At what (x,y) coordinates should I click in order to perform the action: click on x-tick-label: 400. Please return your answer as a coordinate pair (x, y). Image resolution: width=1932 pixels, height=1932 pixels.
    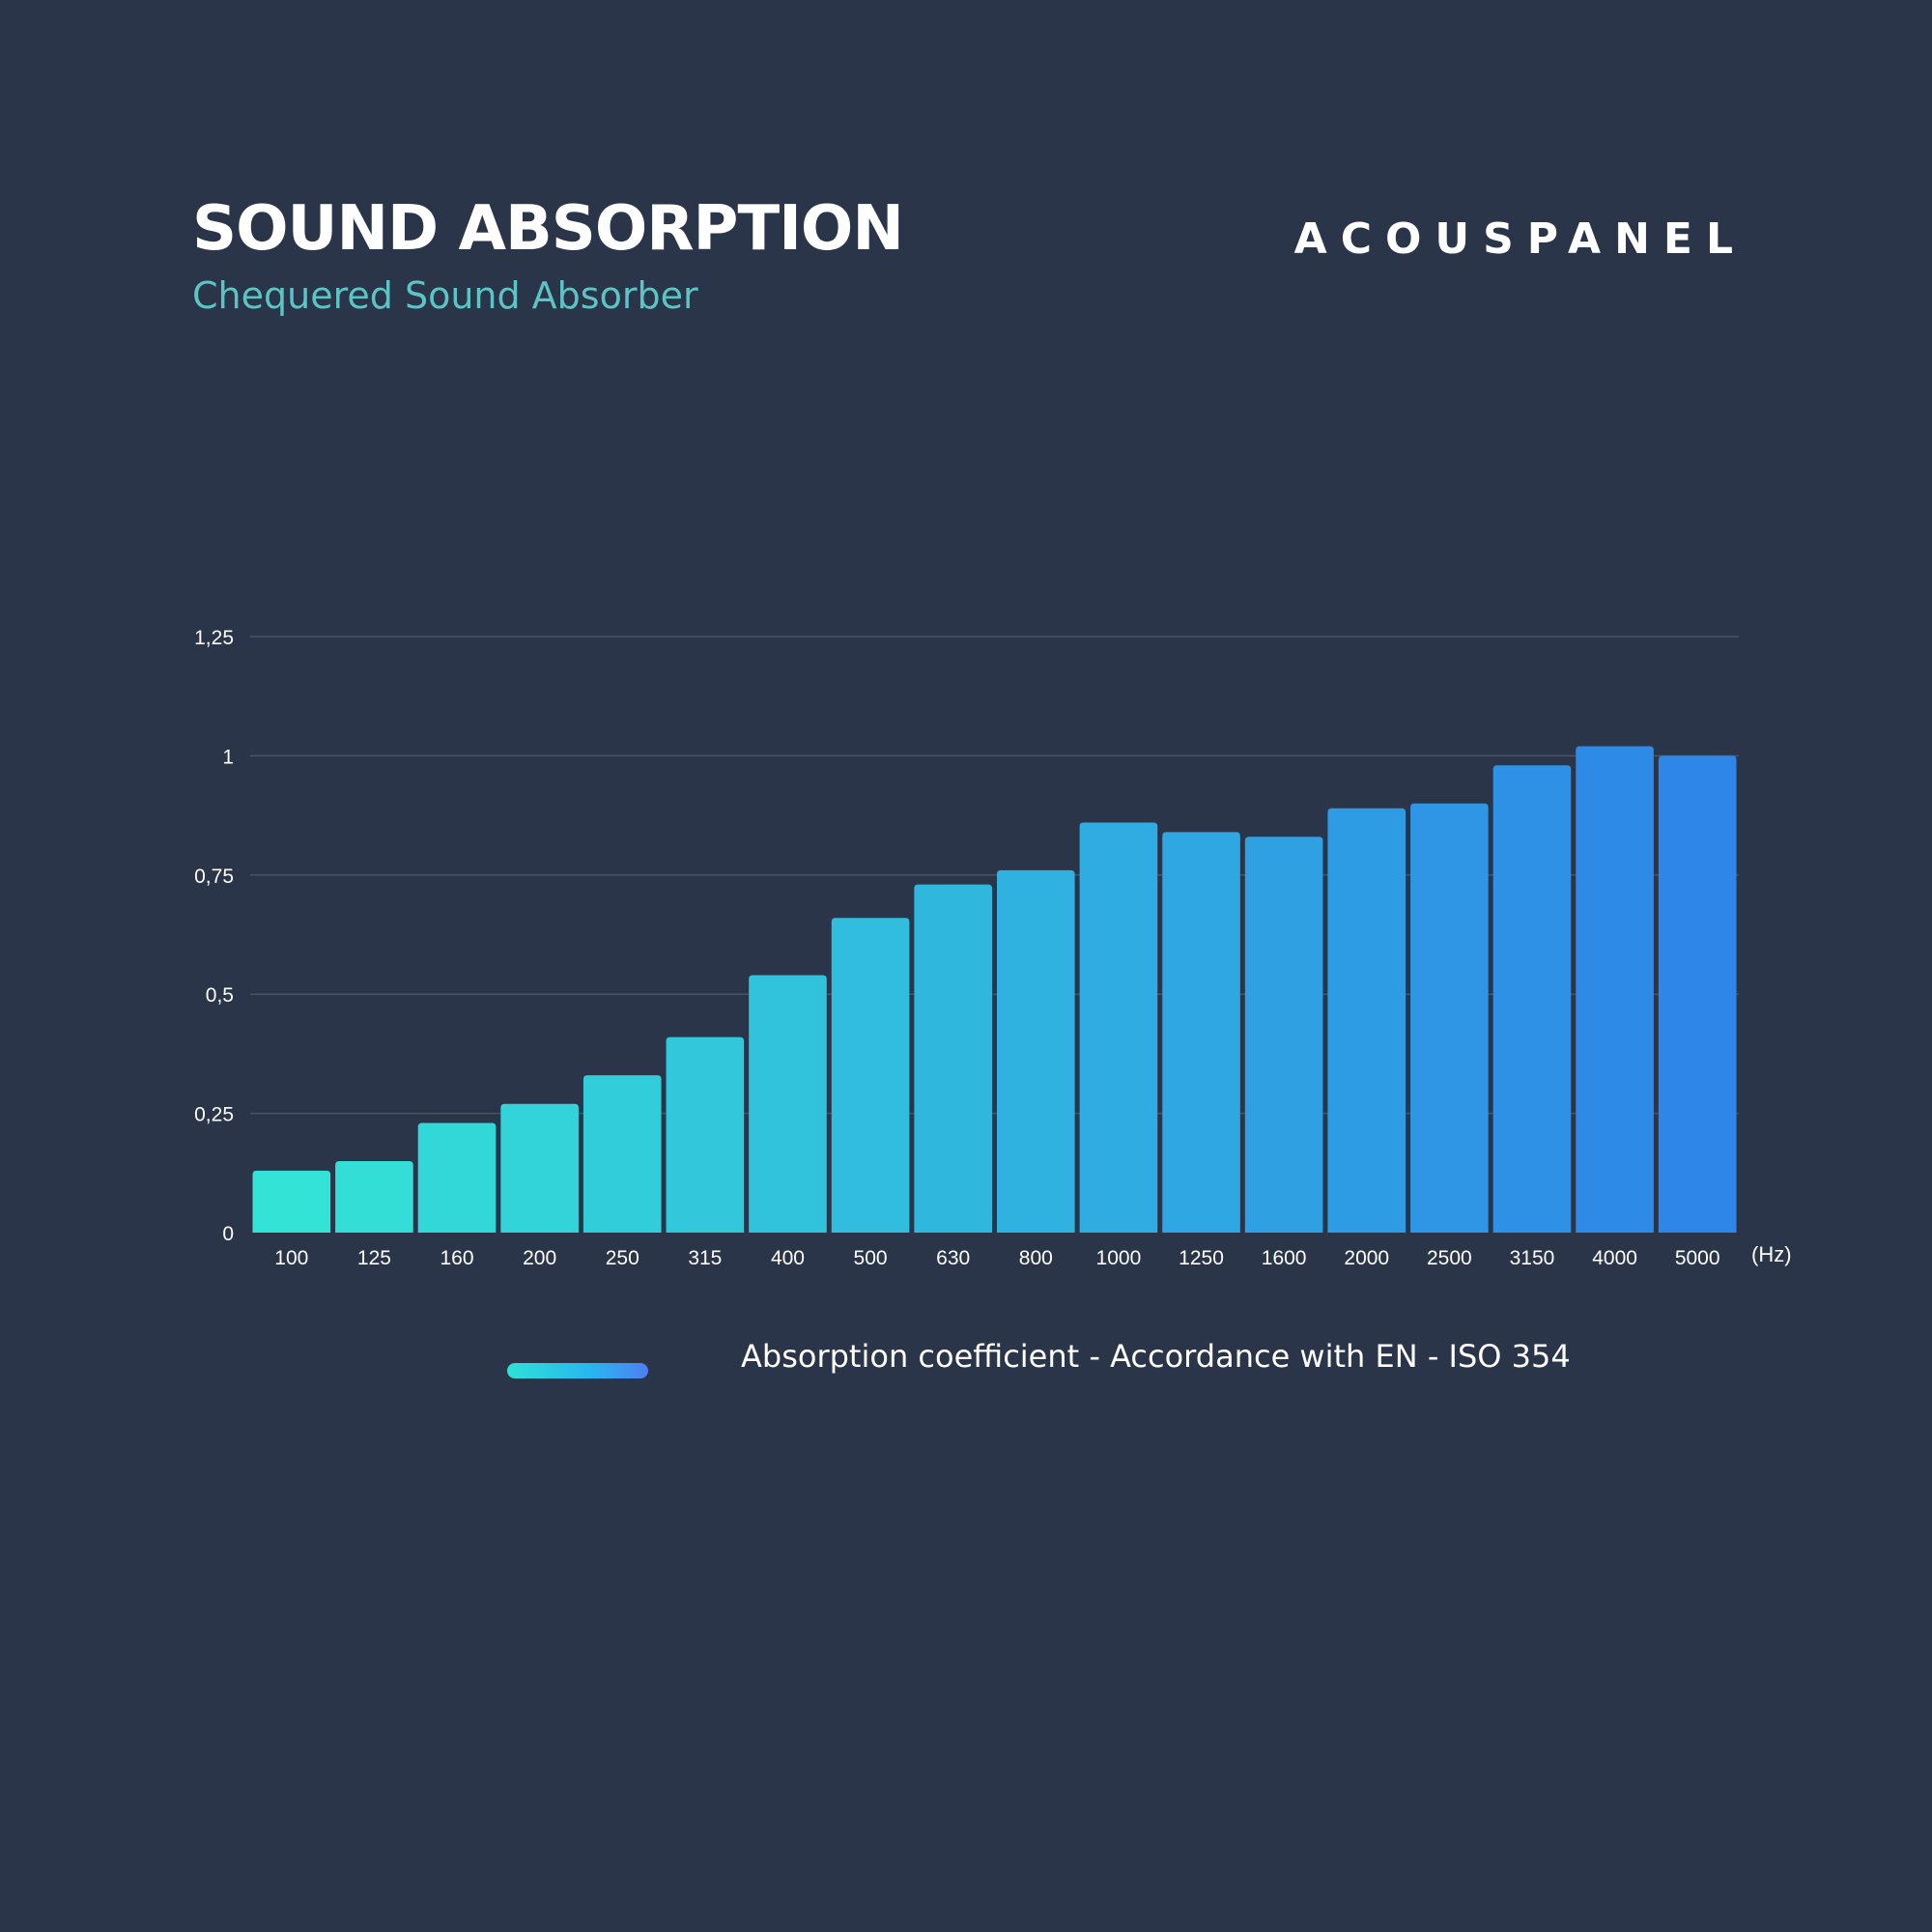
    Looking at the image, I should click on (788, 1258).